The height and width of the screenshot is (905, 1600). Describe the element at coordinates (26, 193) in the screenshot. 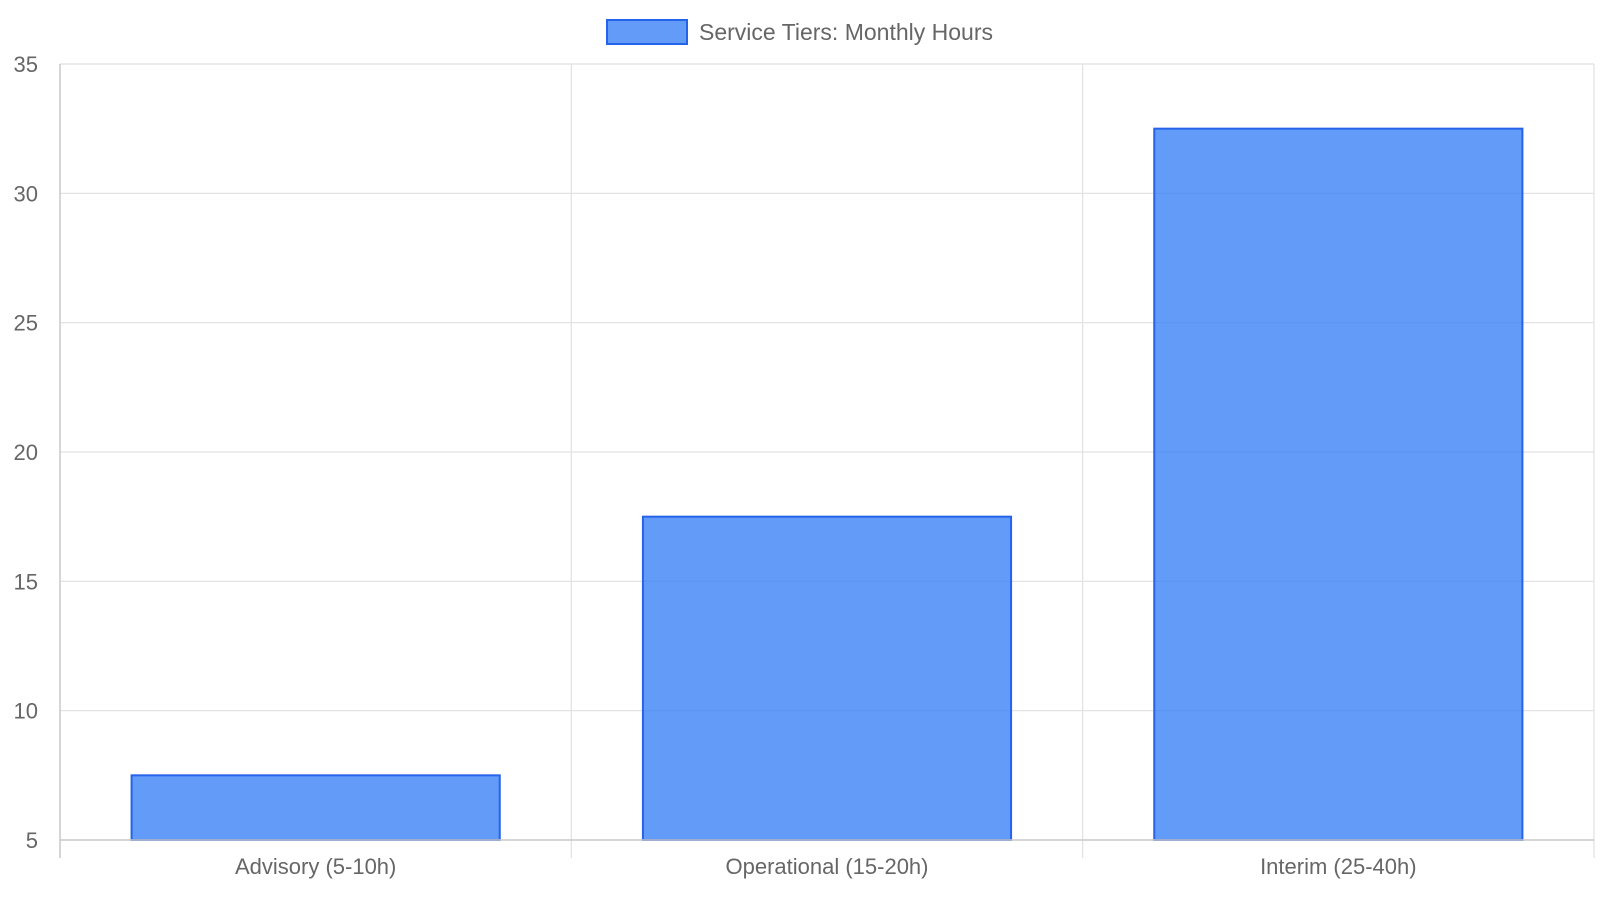

I see `y-tick-label: 30` at that location.